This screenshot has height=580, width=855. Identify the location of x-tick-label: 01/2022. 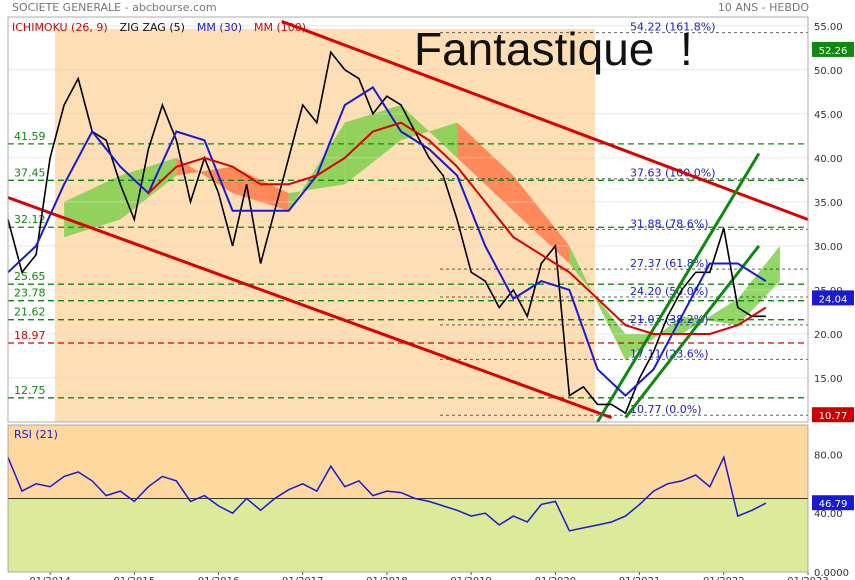
(724, 578).